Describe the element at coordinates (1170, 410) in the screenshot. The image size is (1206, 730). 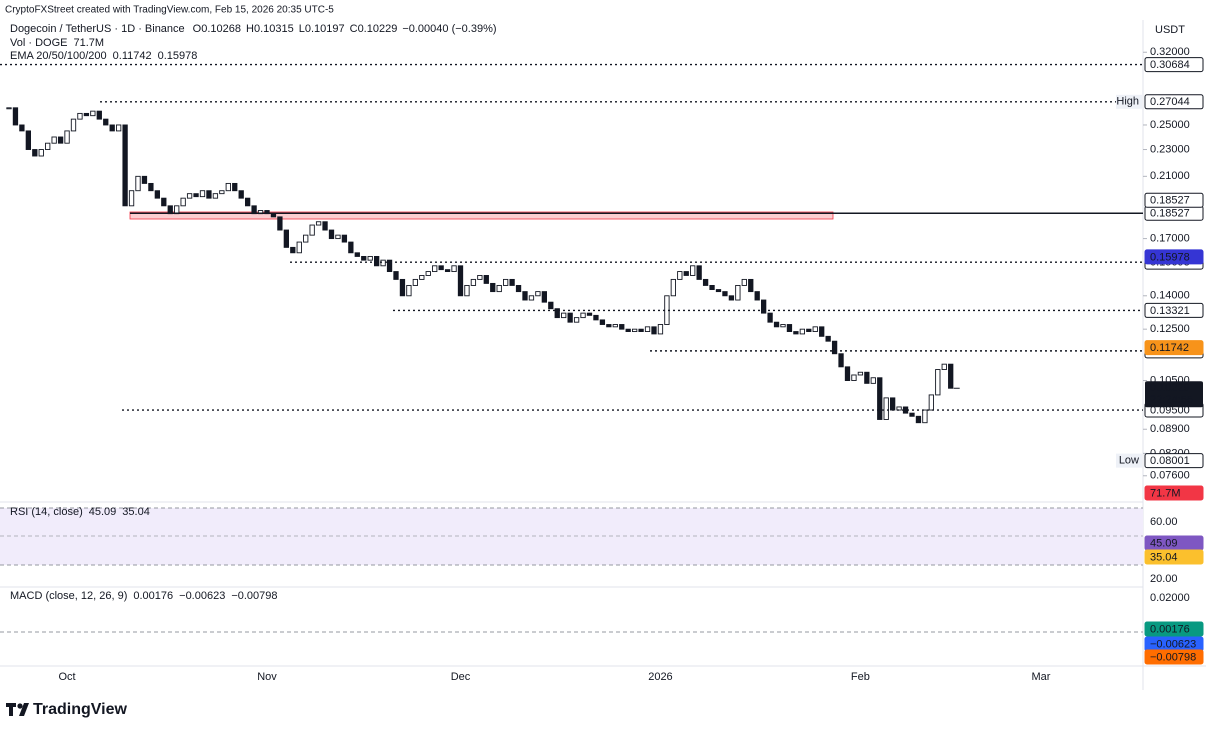
I see `price-tag-label: 0.09500` at that location.